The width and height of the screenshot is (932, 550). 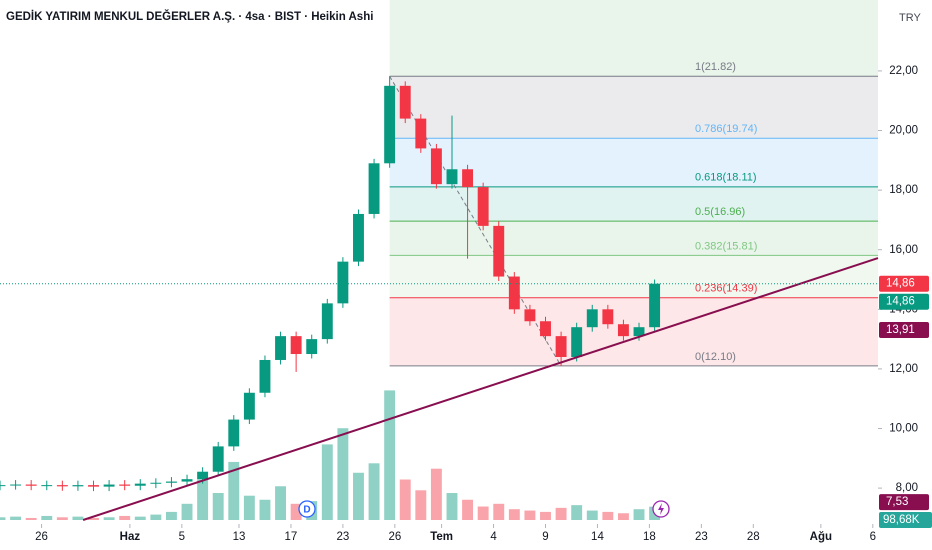 What do you see at coordinates (753, 537) in the screenshot?
I see `x-tick-label: 28` at bounding box center [753, 537].